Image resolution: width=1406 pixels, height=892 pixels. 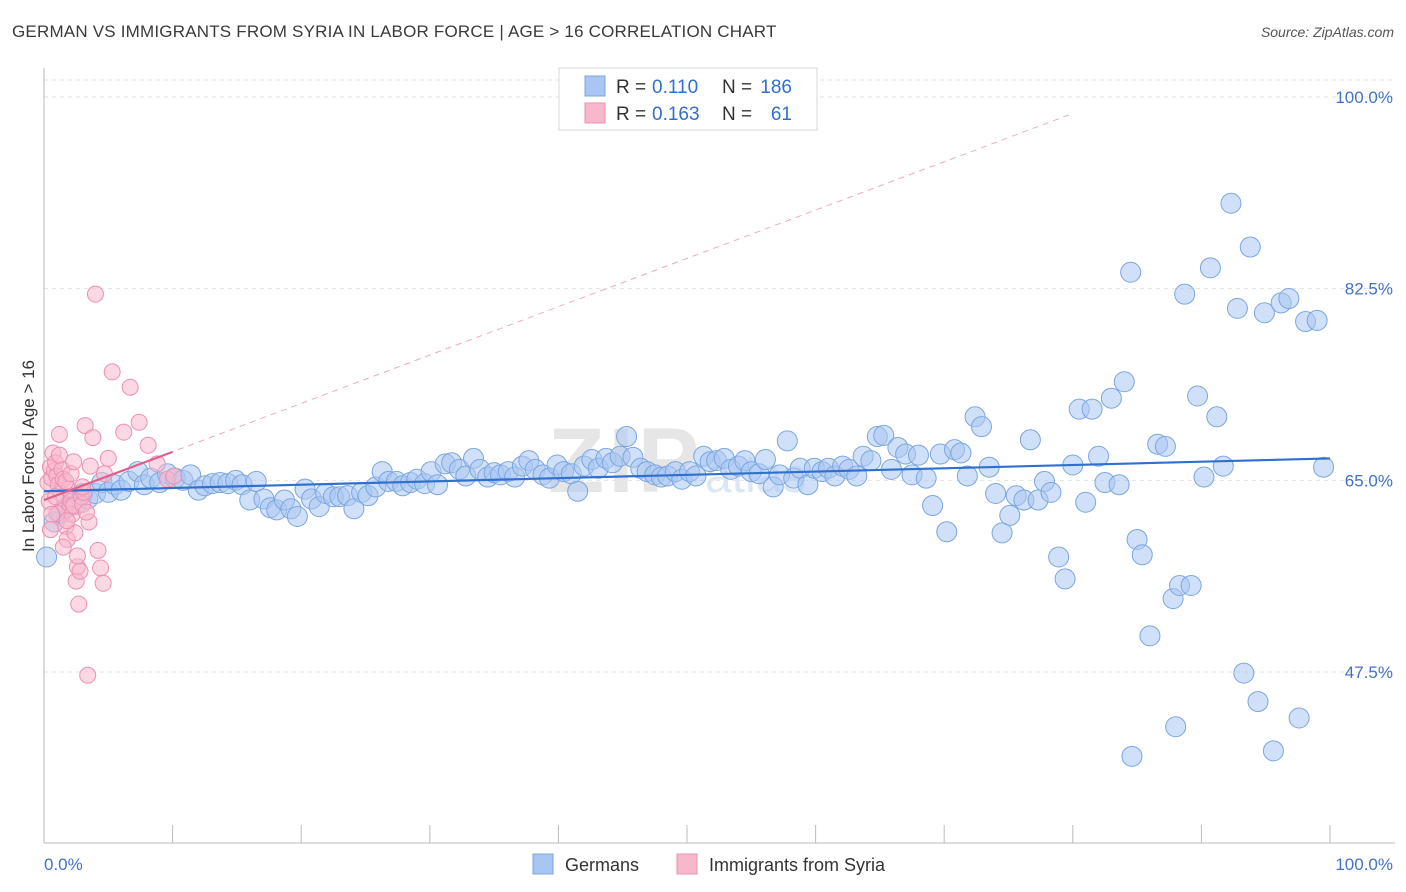 What do you see at coordinates (1364, 385) in the screenshot?
I see `y-tick-labels: 100.0% 82.5% 65.0% 47.5%` at bounding box center [1364, 385].